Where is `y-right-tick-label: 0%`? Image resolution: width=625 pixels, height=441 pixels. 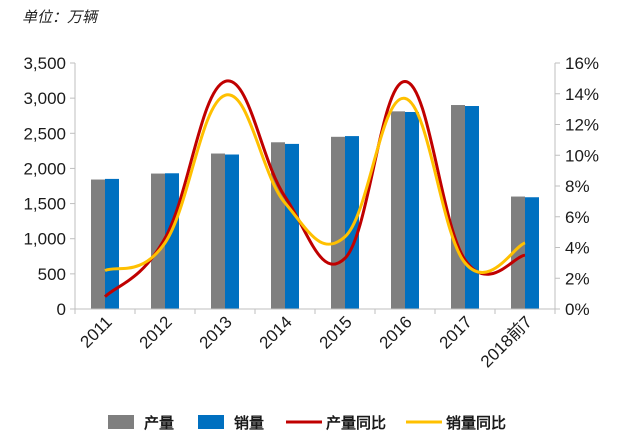 y-right-tick-label: 0% is located at coordinates (577, 309).